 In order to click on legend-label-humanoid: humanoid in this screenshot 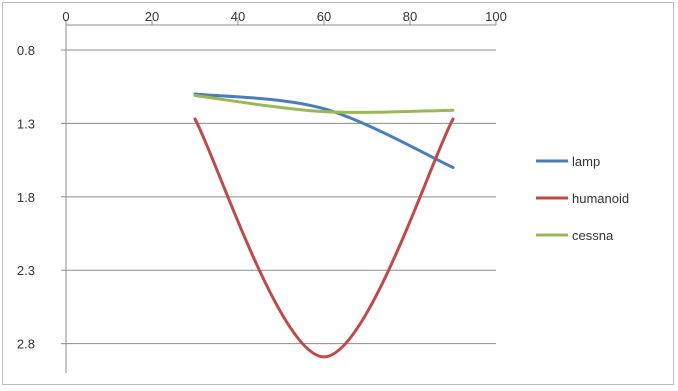, I will do `click(600, 198)`.